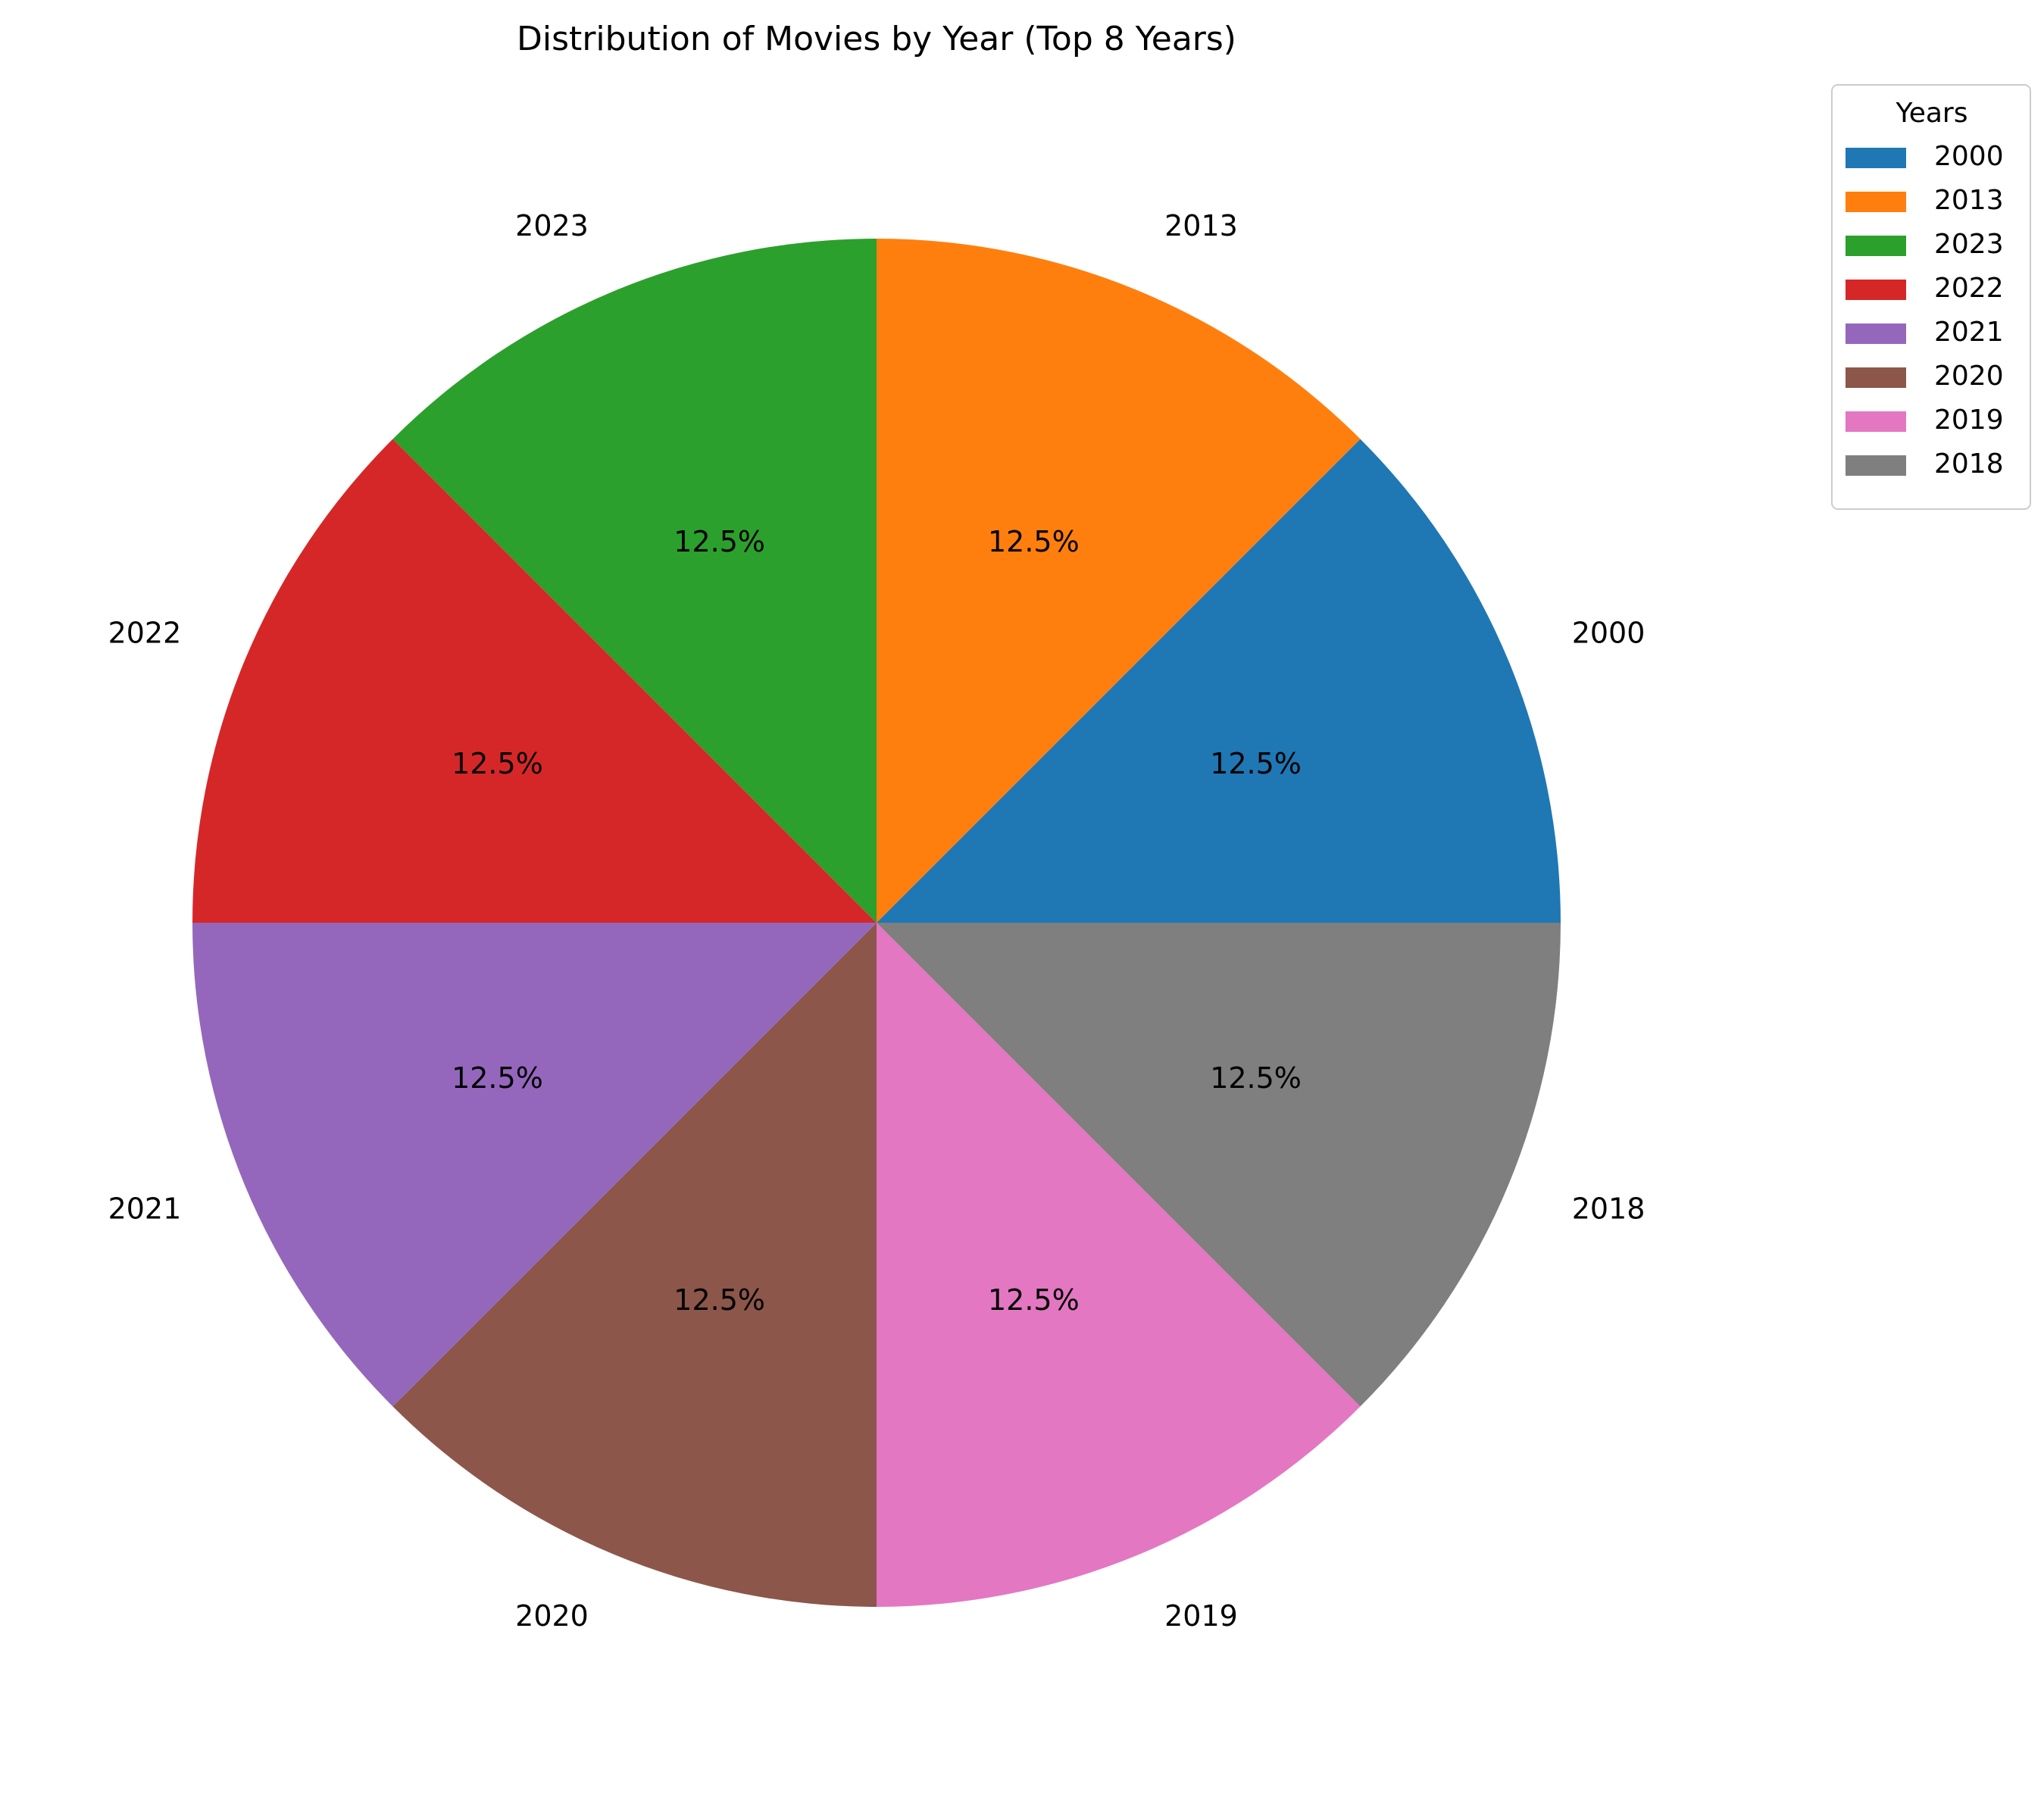 This screenshot has width=2044, height=1797. What do you see at coordinates (497, 1078) in the screenshot?
I see `percent-label-2021: 12.5%` at bounding box center [497, 1078].